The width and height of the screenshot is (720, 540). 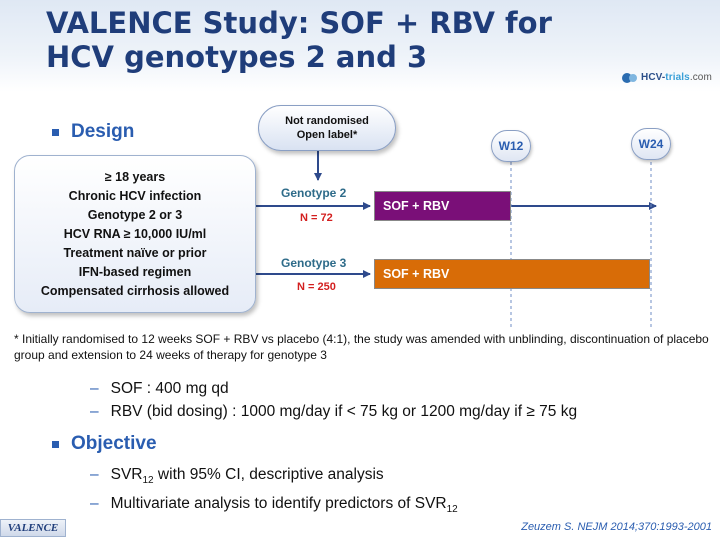 I want to click on randomisation-line-1: Not randomised, so click(x=327, y=121).